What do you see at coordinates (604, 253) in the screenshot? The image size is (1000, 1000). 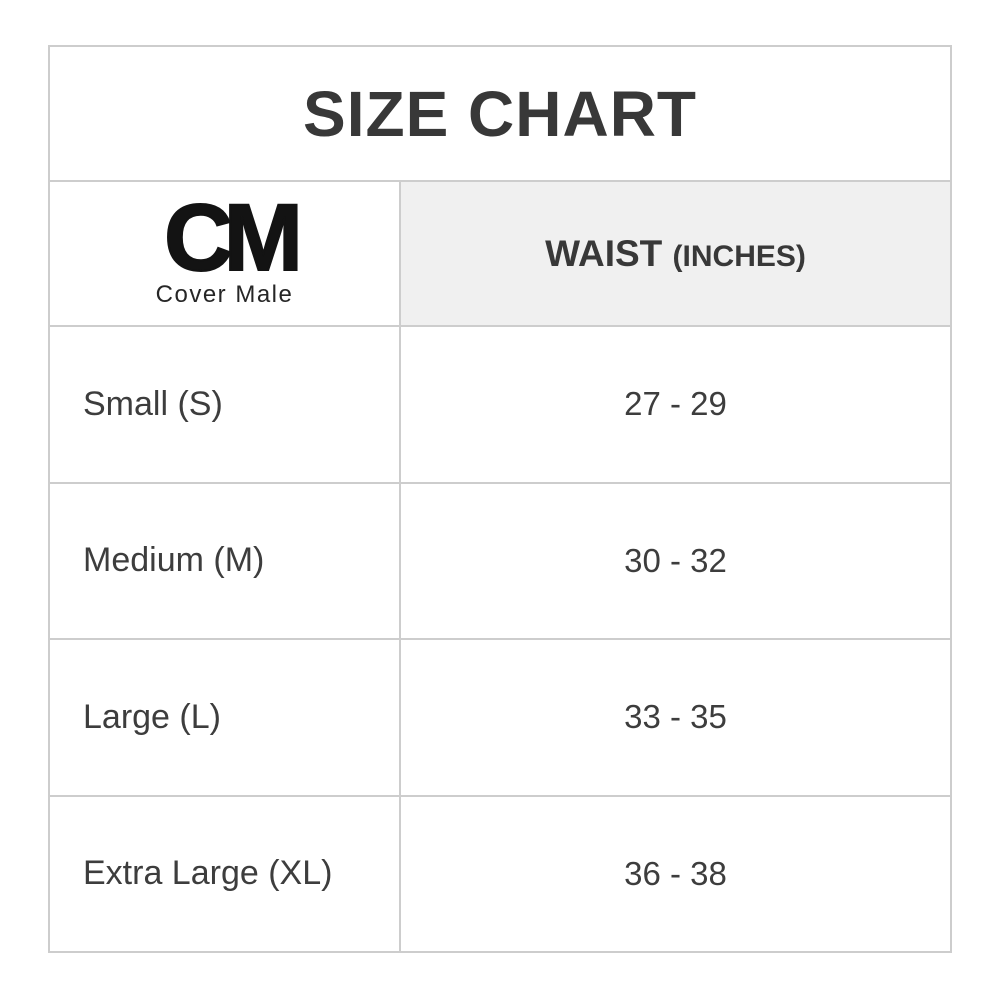 I see `waist-label: WAIST` at bounding box center [604, 253].